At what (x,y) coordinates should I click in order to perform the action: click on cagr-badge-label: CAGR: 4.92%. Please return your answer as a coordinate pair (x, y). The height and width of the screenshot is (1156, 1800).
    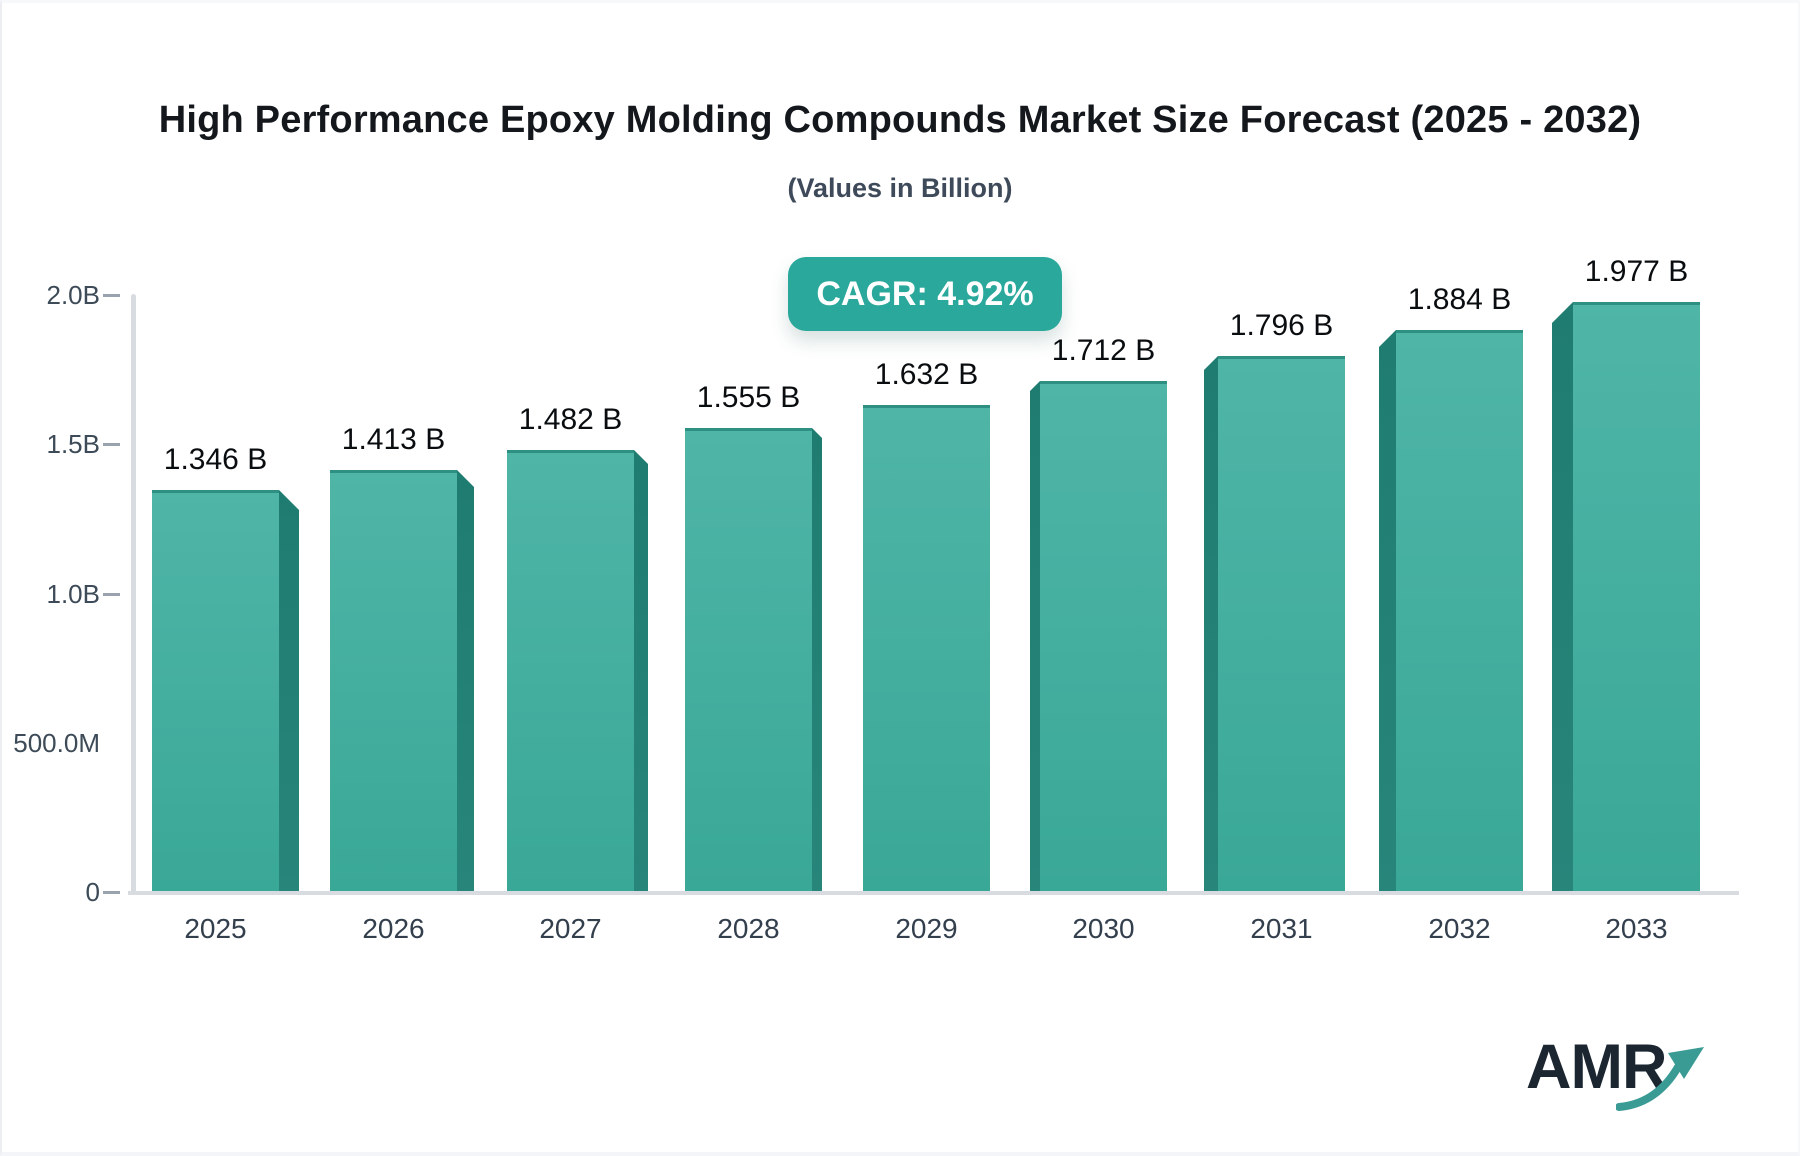
    Looking at the image, I should click on (925, 293).